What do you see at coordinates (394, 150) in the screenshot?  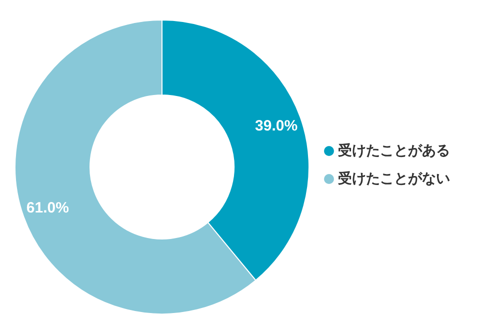 I see `legend-label: 受けたことがある` at bounding box center [394, 150].